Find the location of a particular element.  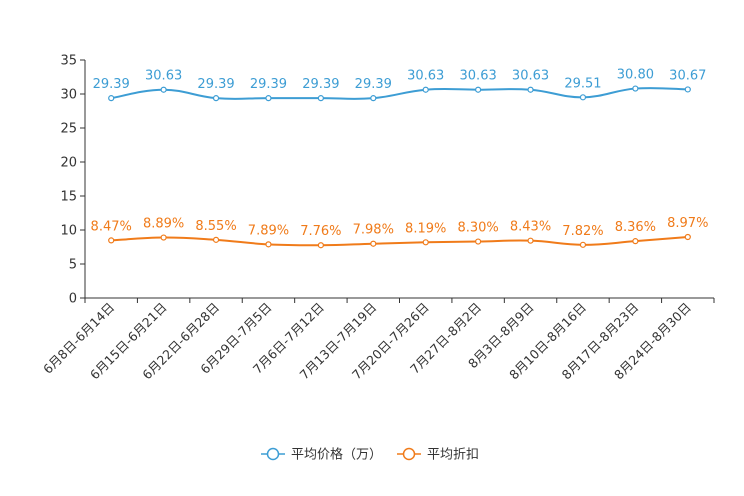

y-tick-label: 20 is located at coordinates (68, 163).